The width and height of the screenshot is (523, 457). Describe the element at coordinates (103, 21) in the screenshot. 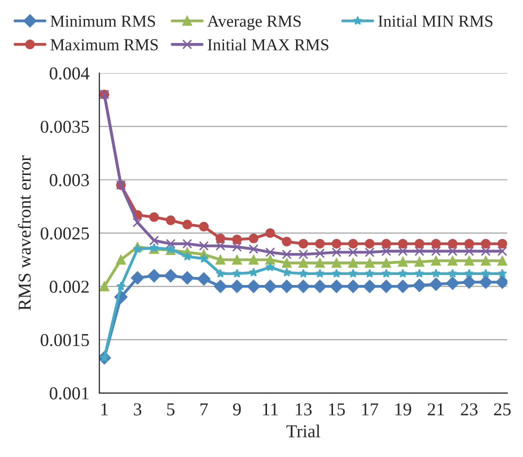

I see `legend-label: Minimum RMS` at that location.